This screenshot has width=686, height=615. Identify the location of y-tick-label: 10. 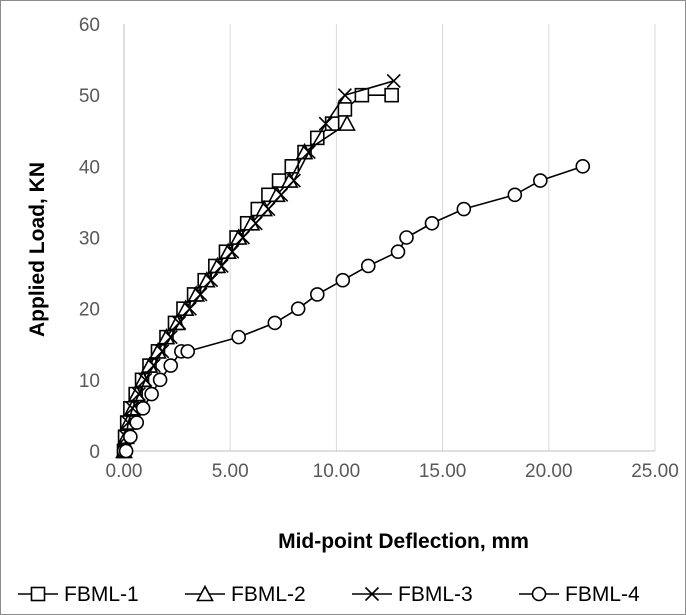
(89, 381).